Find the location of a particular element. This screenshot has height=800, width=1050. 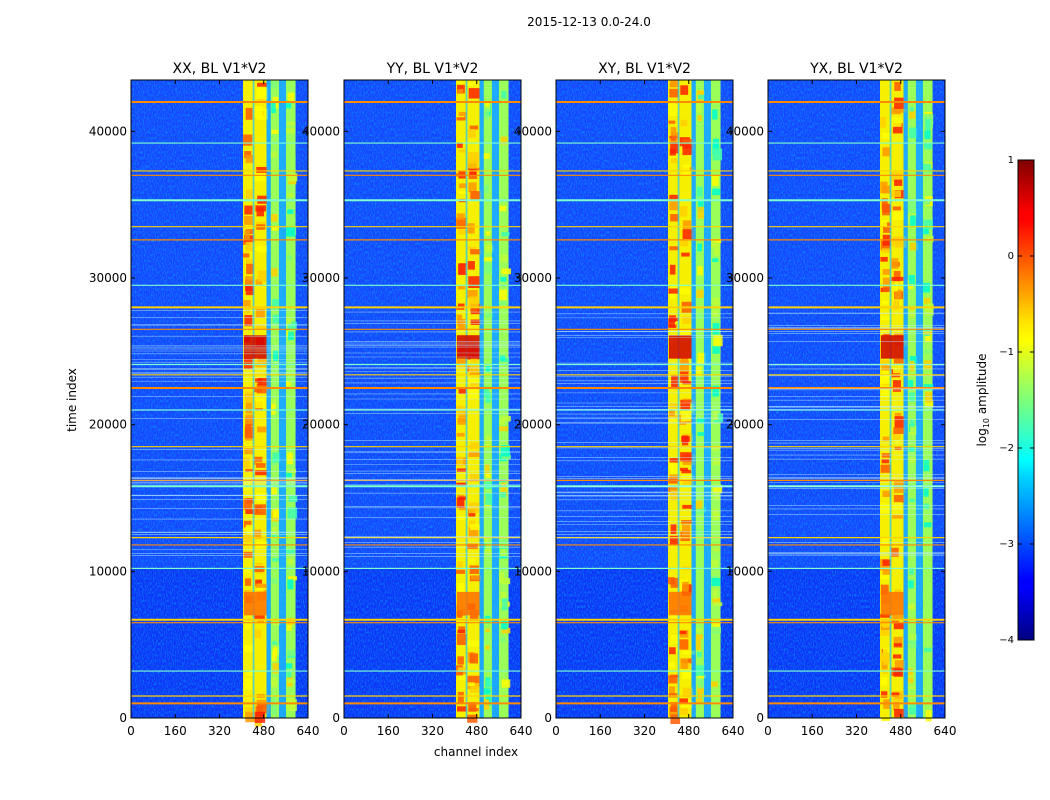

y-tick-label: 0 is located at coordinates (548, 718).